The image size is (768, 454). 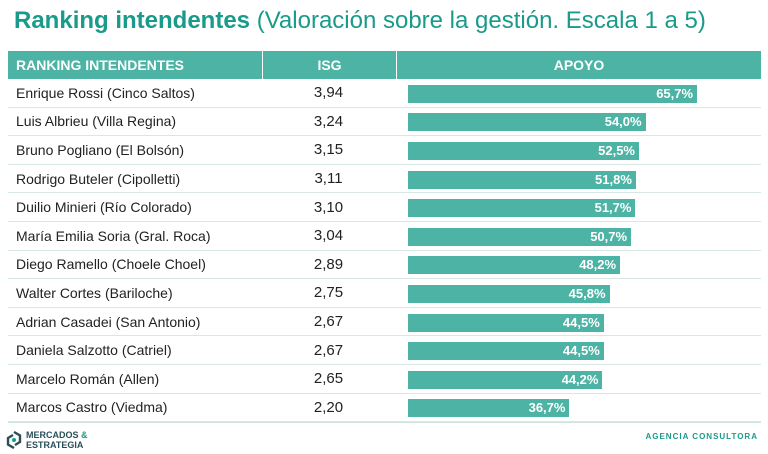 What do you see at coordinates (108, 321) in the screenshot?
I see `intendente-name: Adrian Casadei (San Antonio)` at bounding box center [108, 321].